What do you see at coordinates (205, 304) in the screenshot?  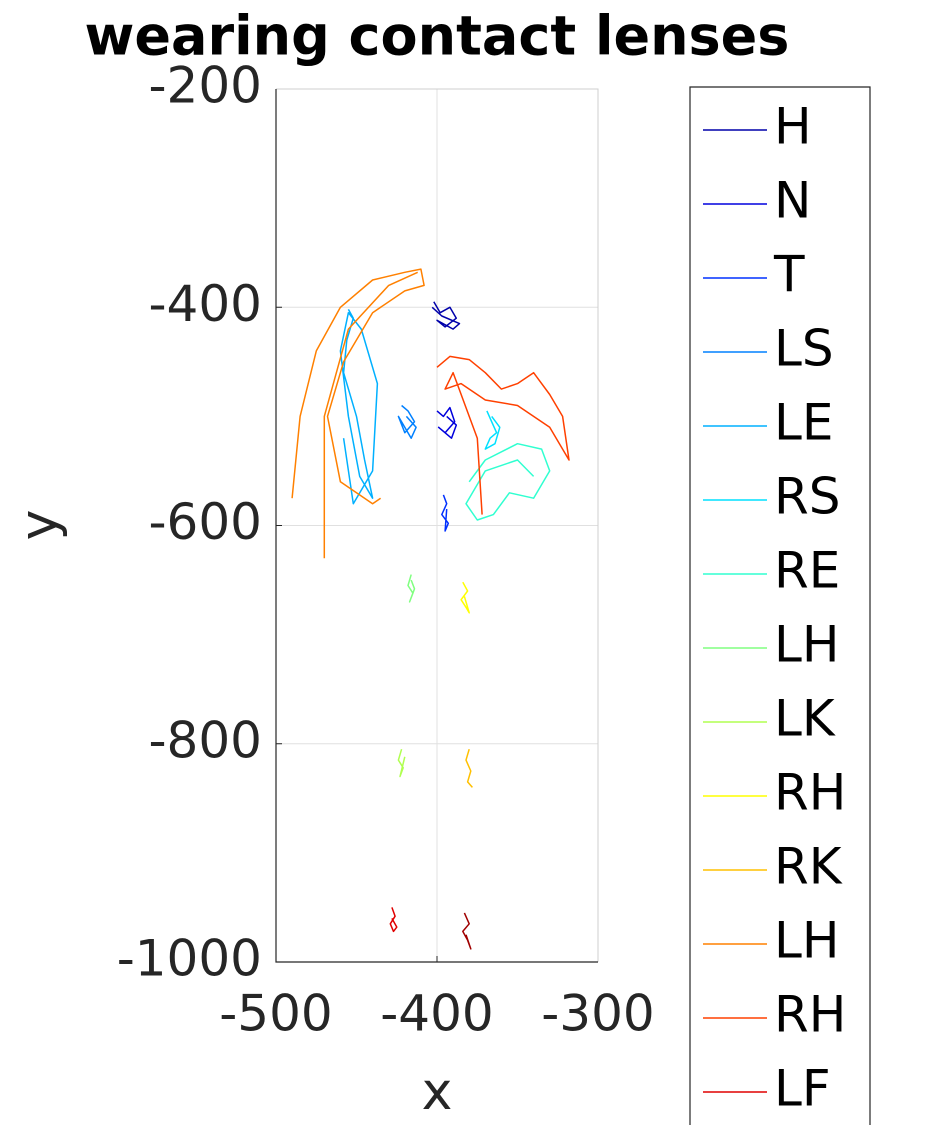 I see `y-tick-label: -400` at bounding box center [205, 304].